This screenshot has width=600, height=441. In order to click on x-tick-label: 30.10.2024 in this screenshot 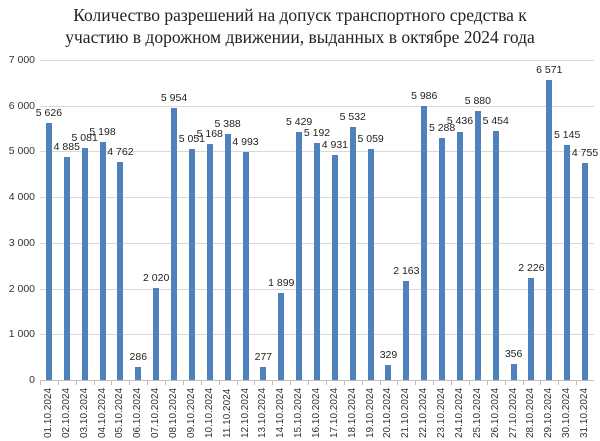, I will do `click(567, 412)`.